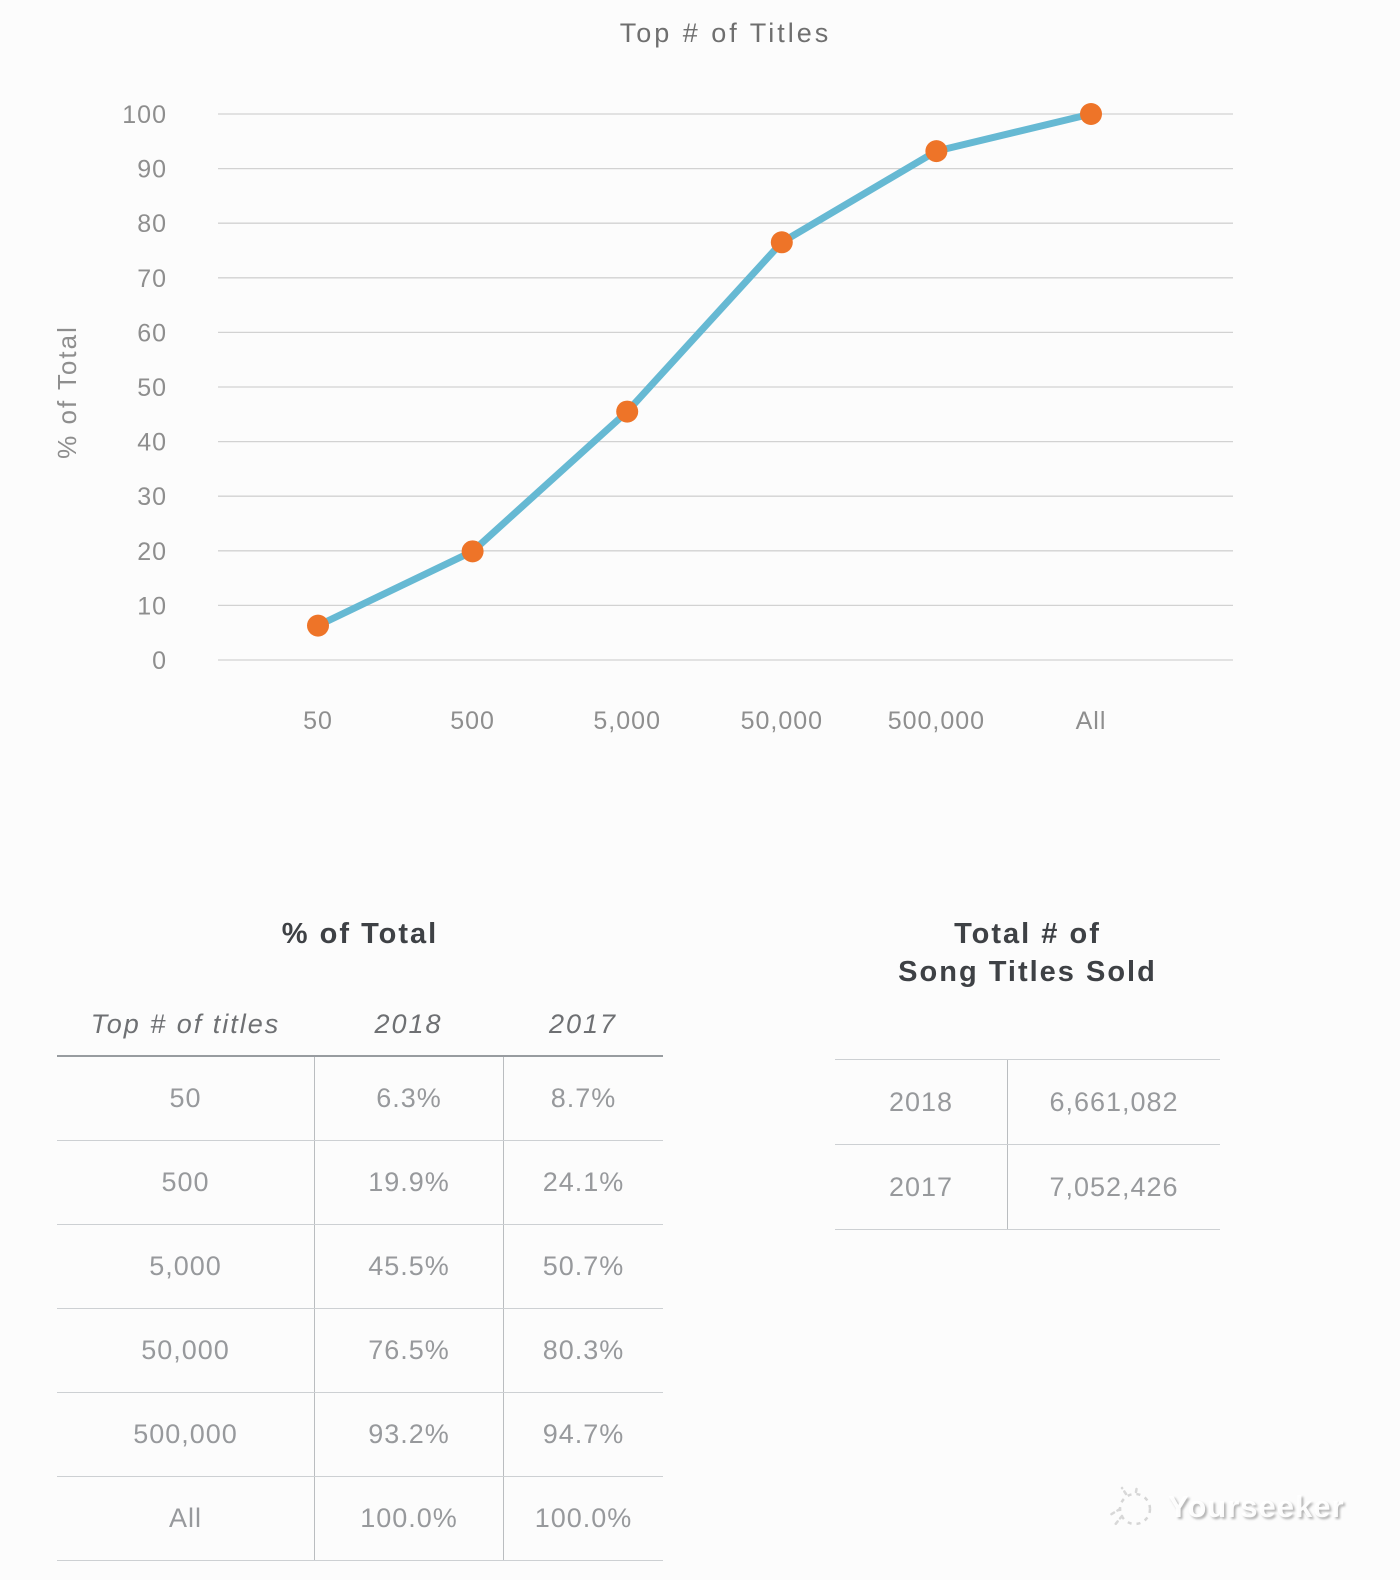  Describe the element at coordinates (408, 1098) in the screenshot. I see `pct-cell-2018: 6.3%` at that location.